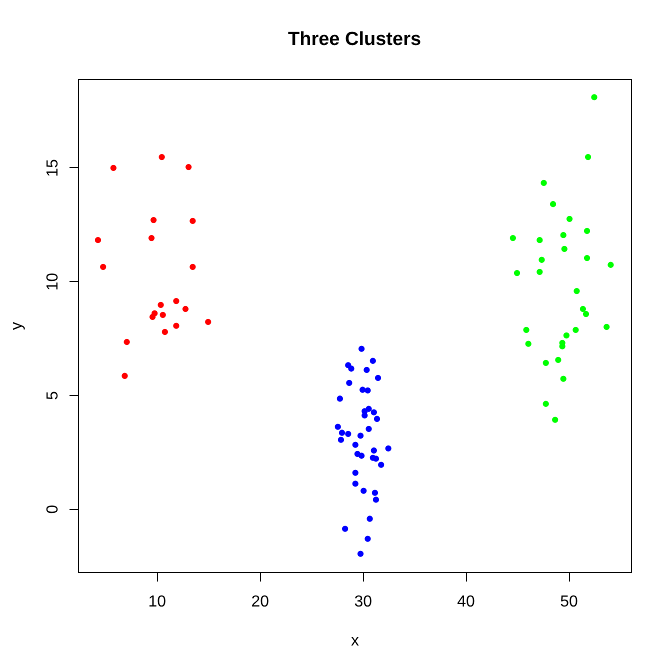  Describe the element at coordinates (260, 602) in the screenshot. I see `x-tick-label: 20` at that location.